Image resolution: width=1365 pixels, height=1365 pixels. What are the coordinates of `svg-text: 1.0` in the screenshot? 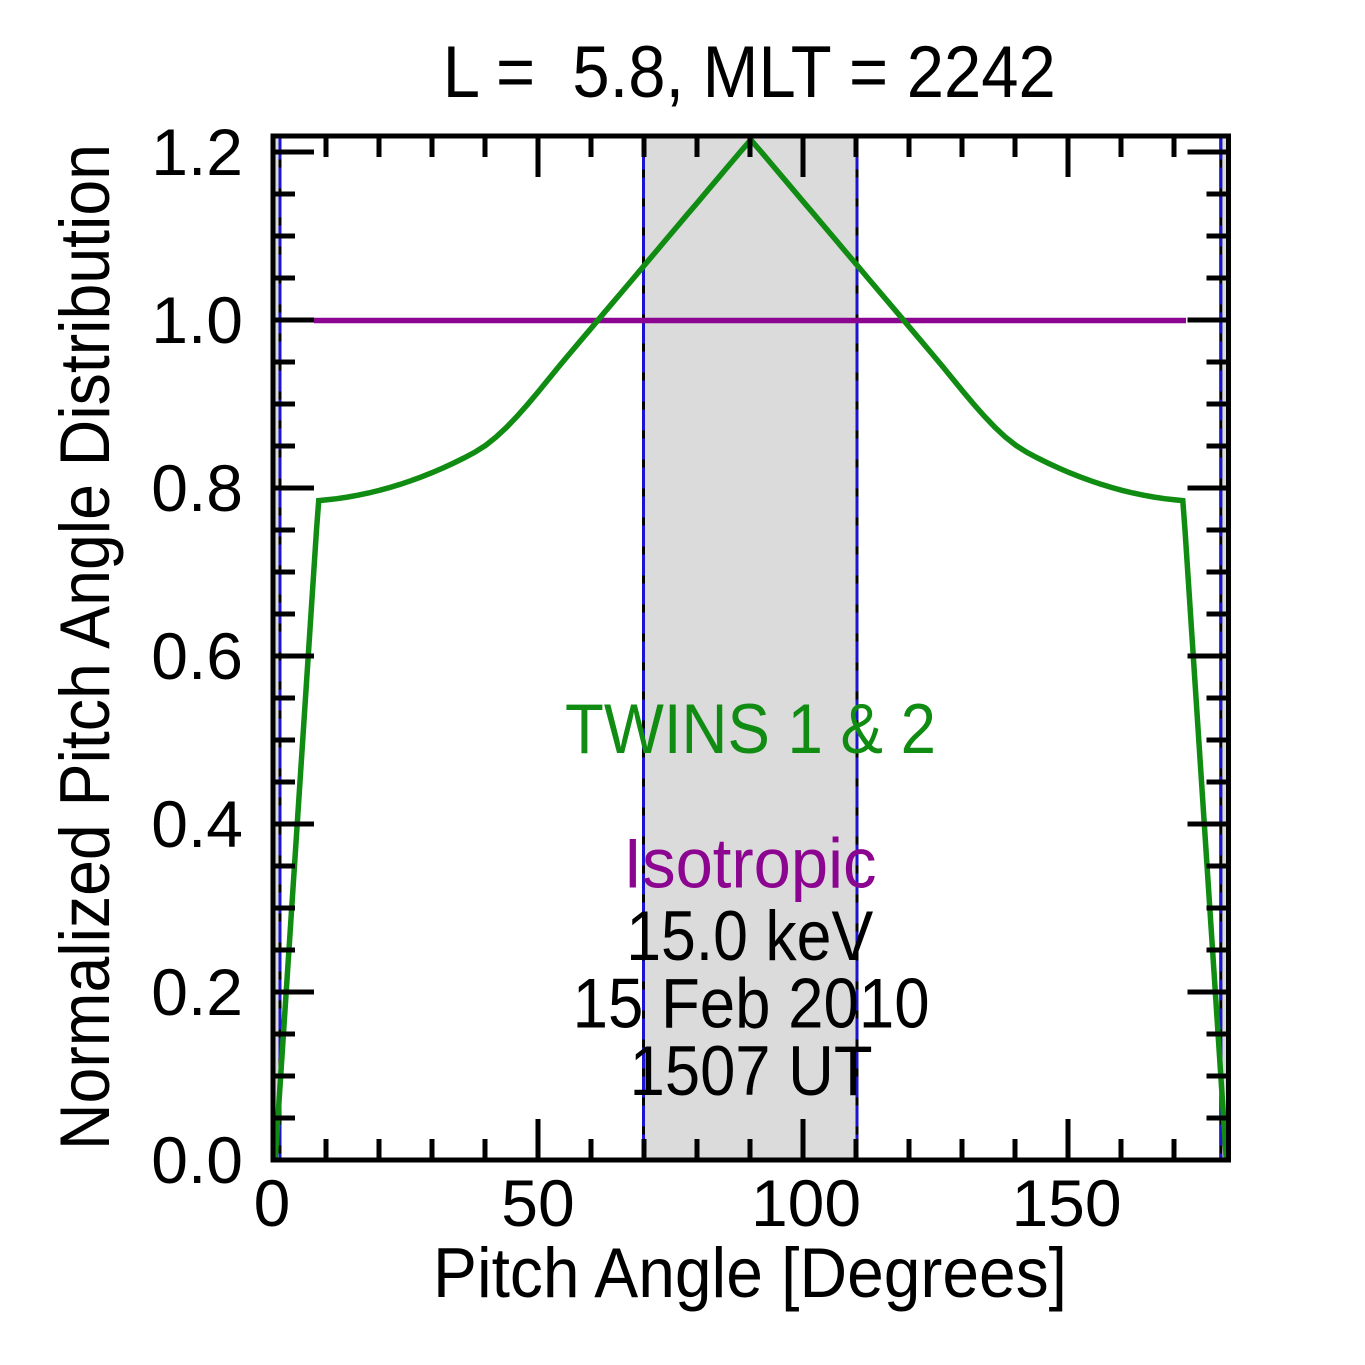 It's located at (197, 320).